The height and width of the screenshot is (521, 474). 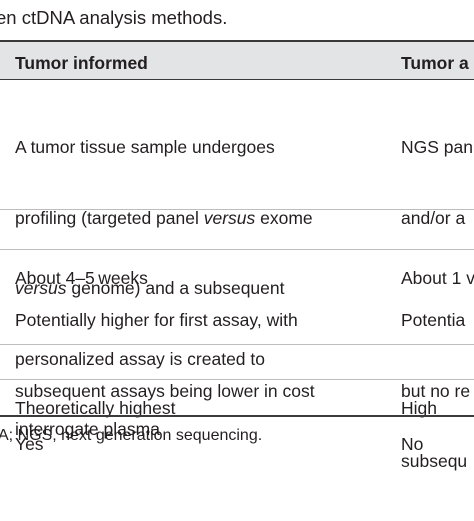 I want to click on cell-tissue-agnostic: No, so click(x=412, y=444).